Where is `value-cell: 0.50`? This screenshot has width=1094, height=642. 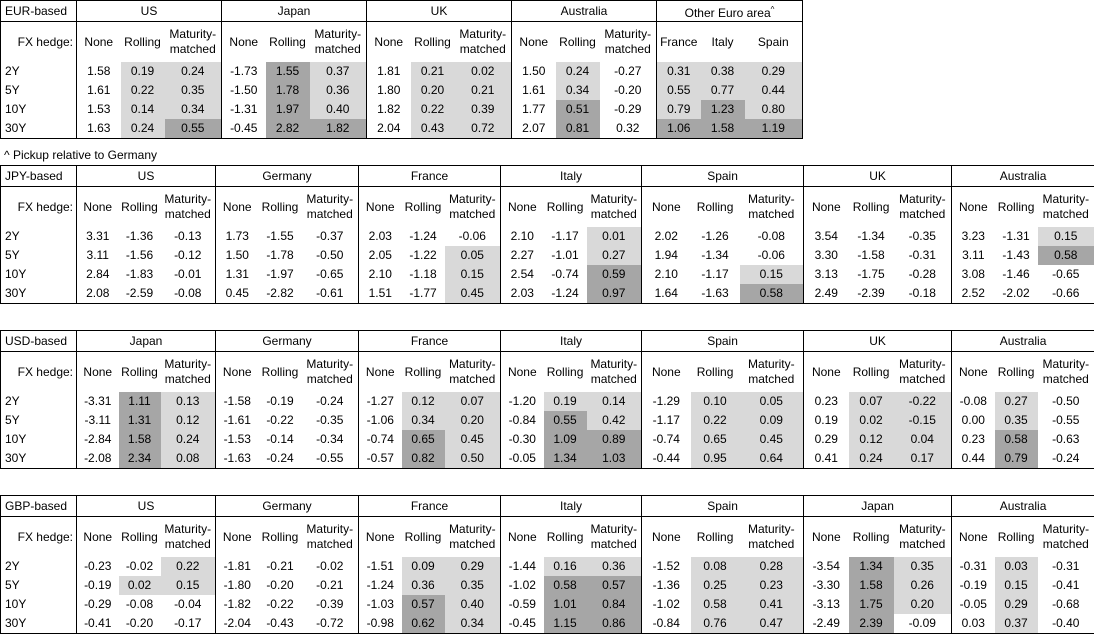
value-cell: 0.50 is located at coordinates (472, 459).